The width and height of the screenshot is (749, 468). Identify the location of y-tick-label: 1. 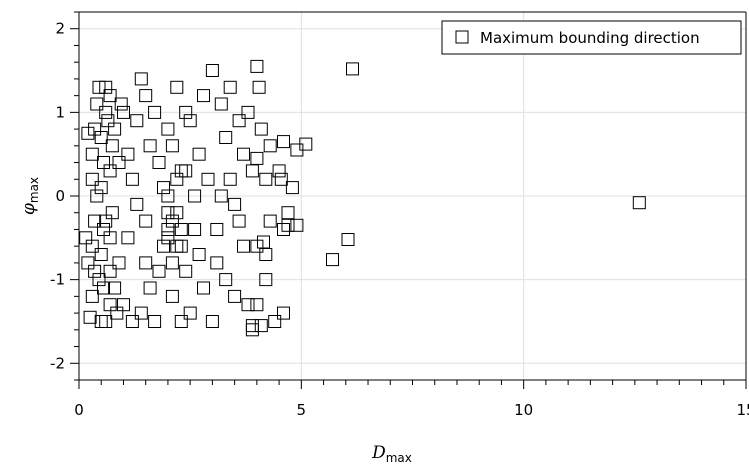
(60, 112).